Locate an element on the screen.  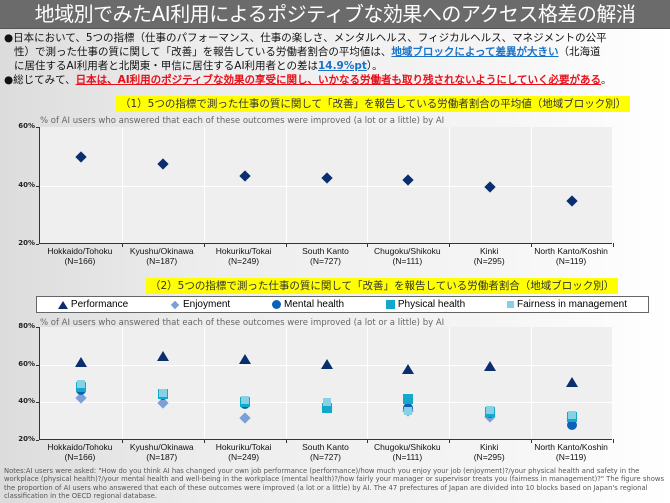
highlight-gap-value: 14.9%pt is located at coordinates (342, 66).